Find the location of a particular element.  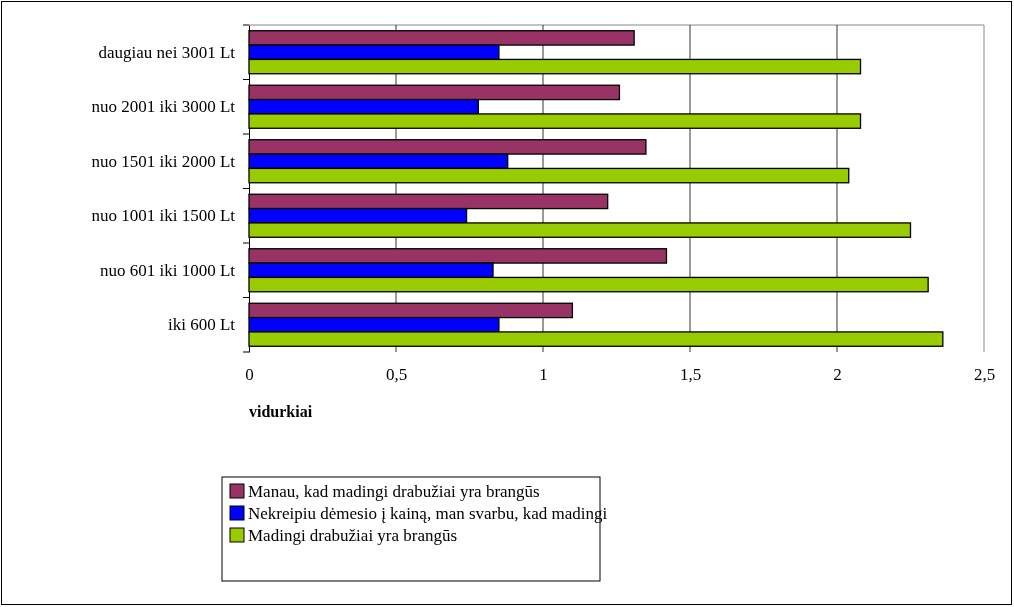

x-tick-label: 1 is located at coordinates (543, 375).